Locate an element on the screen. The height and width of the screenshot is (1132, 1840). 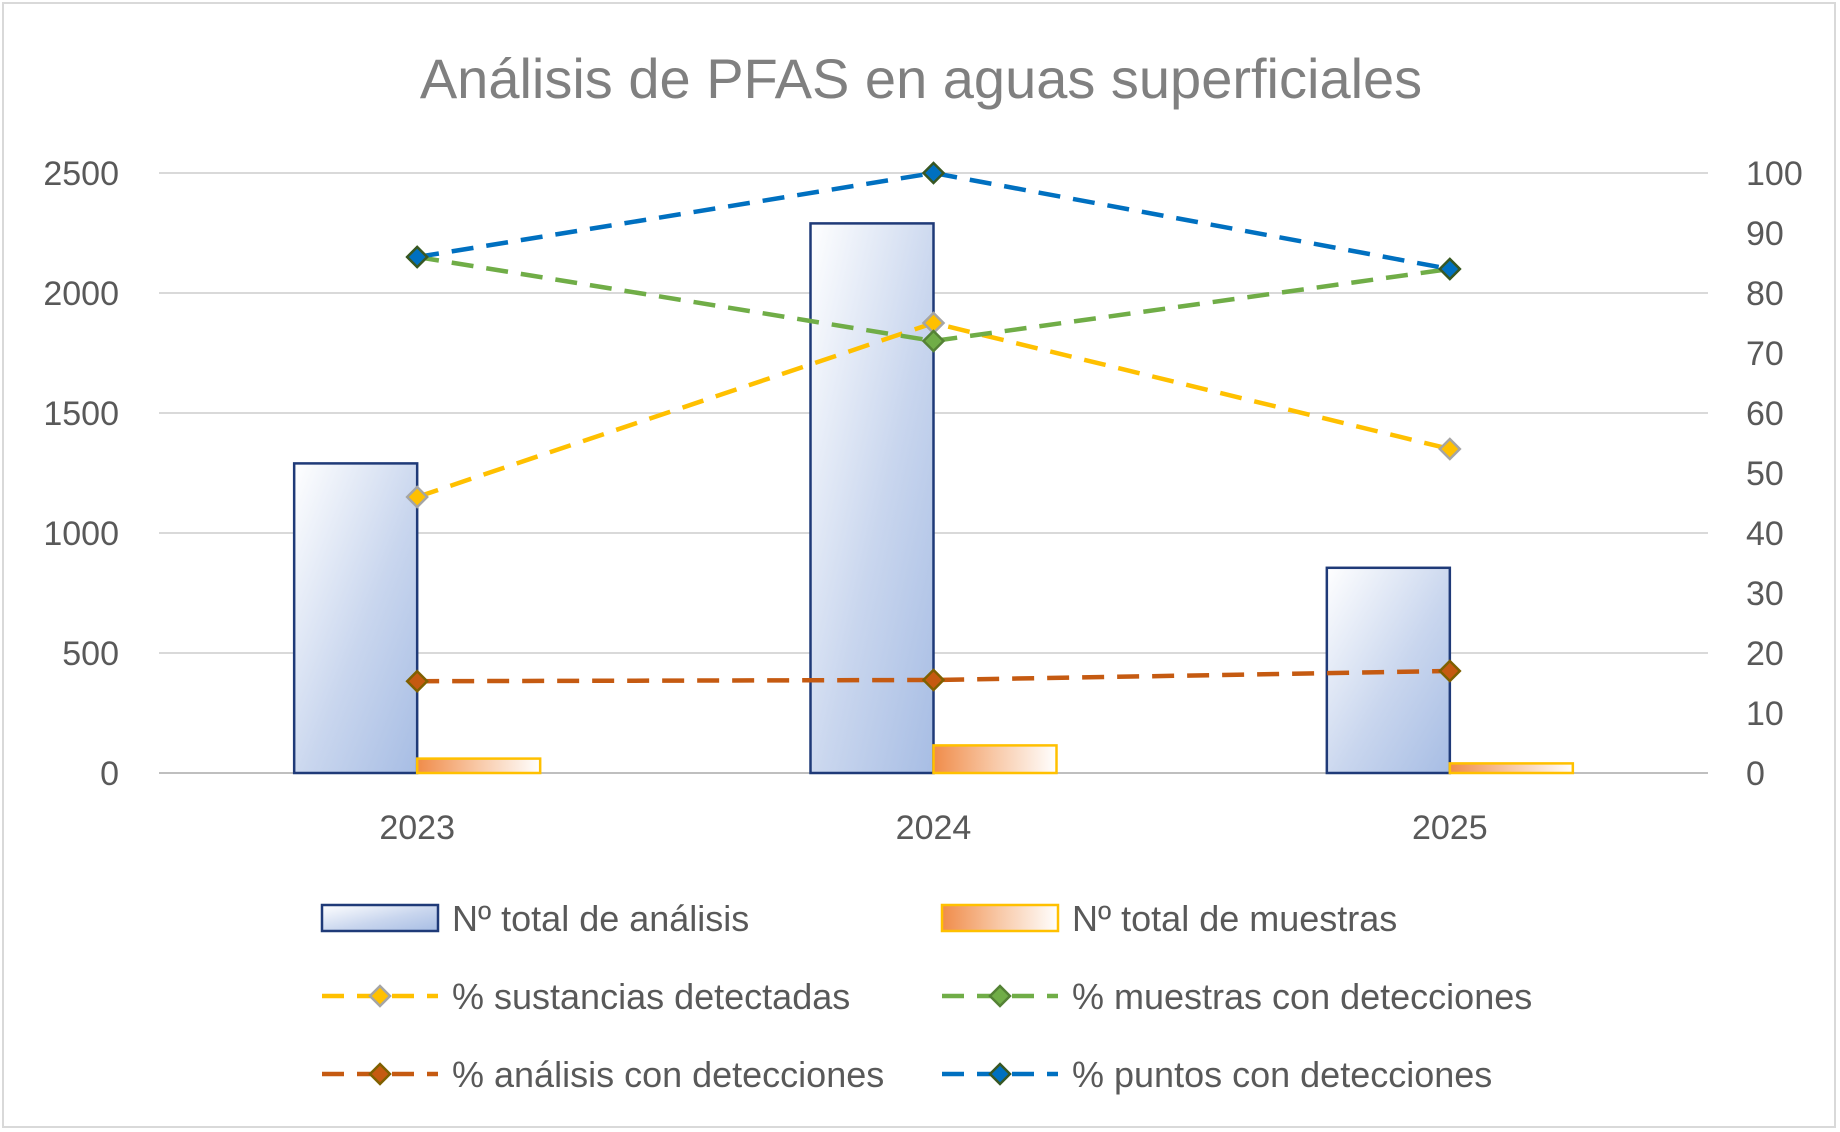
y-right-tick-label: 10 is located at coordinates (1765, 714).